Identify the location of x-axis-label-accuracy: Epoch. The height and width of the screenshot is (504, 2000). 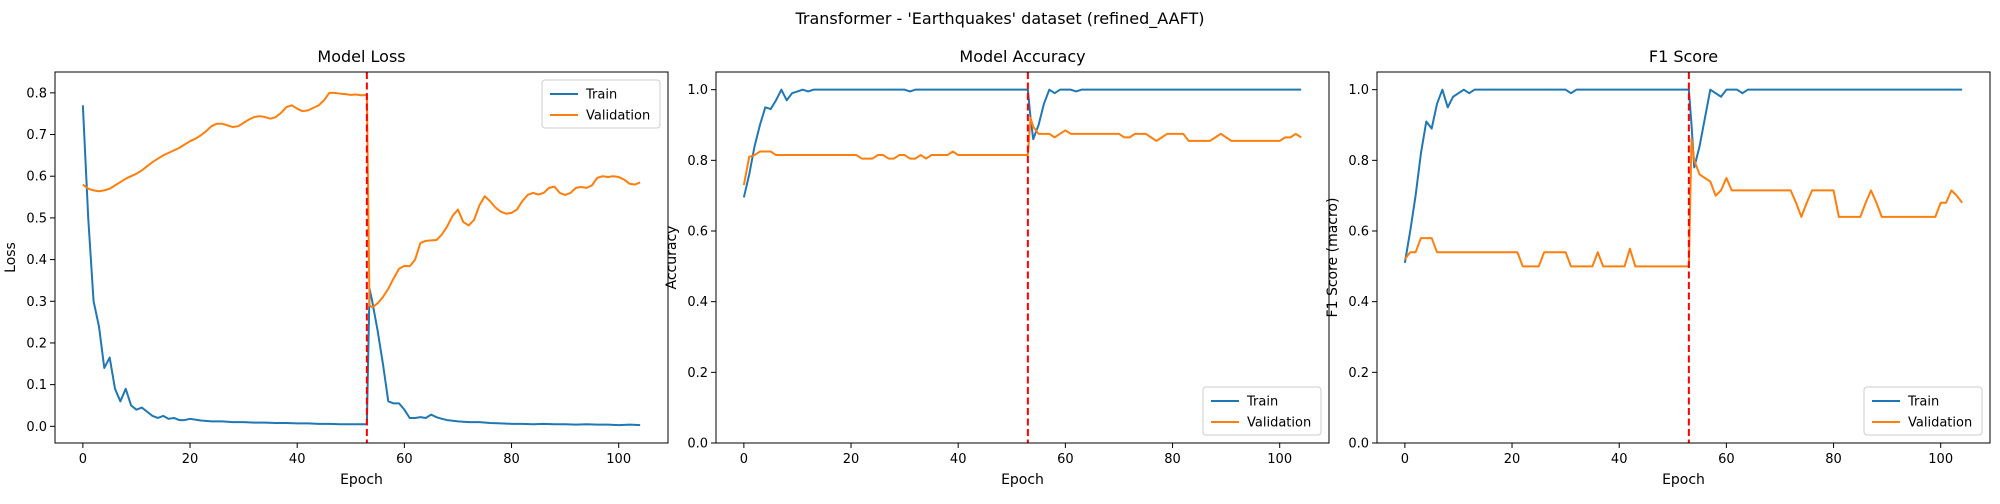
(1022, 480).